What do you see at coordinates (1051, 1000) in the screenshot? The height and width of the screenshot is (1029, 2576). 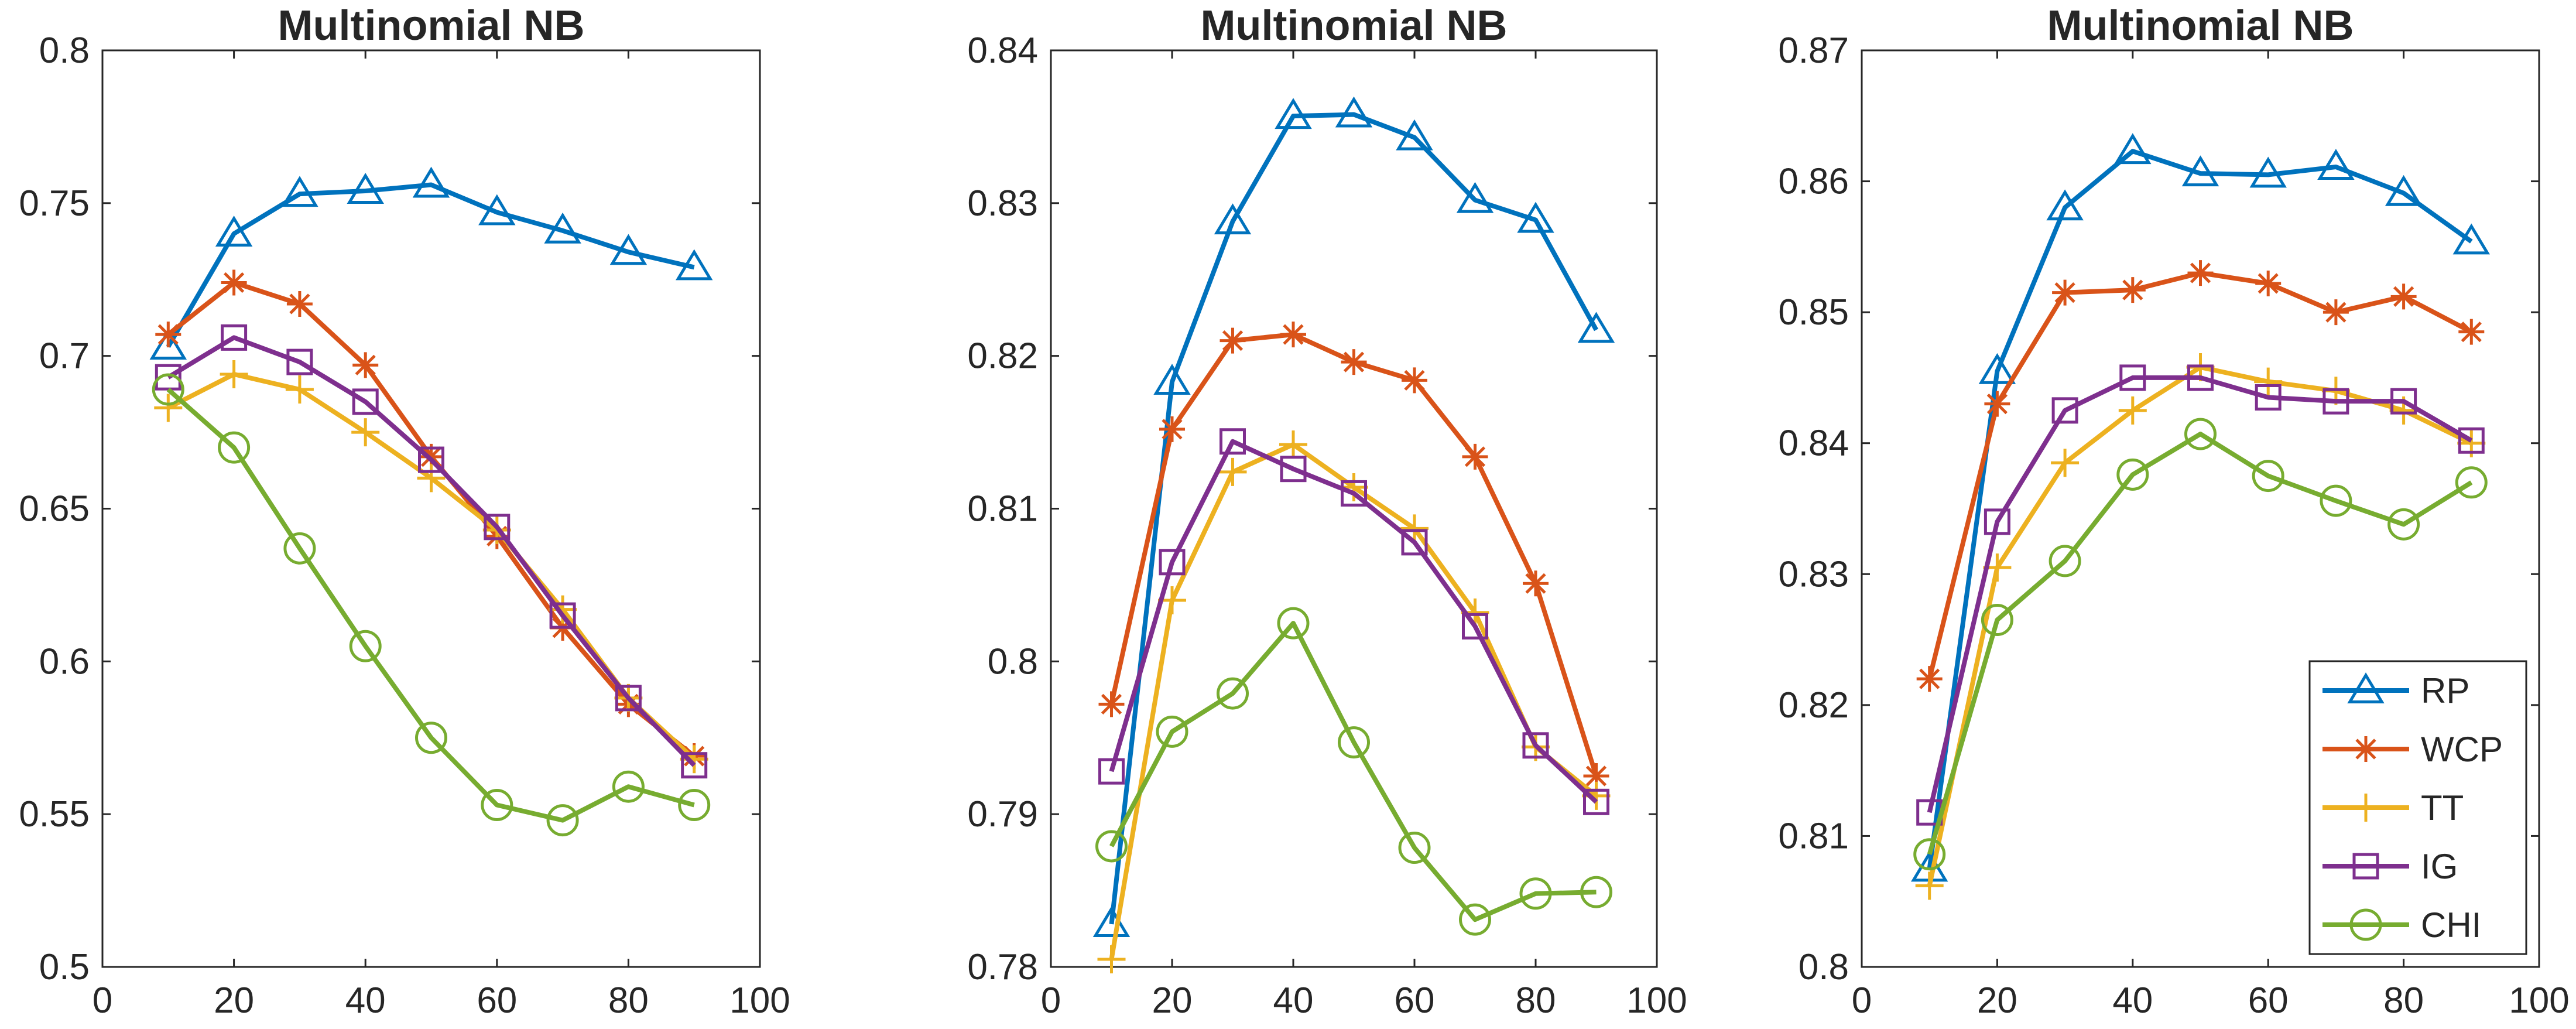 I see `chart-2-xtick-label: 0` at bounding box center [1051, 1000].